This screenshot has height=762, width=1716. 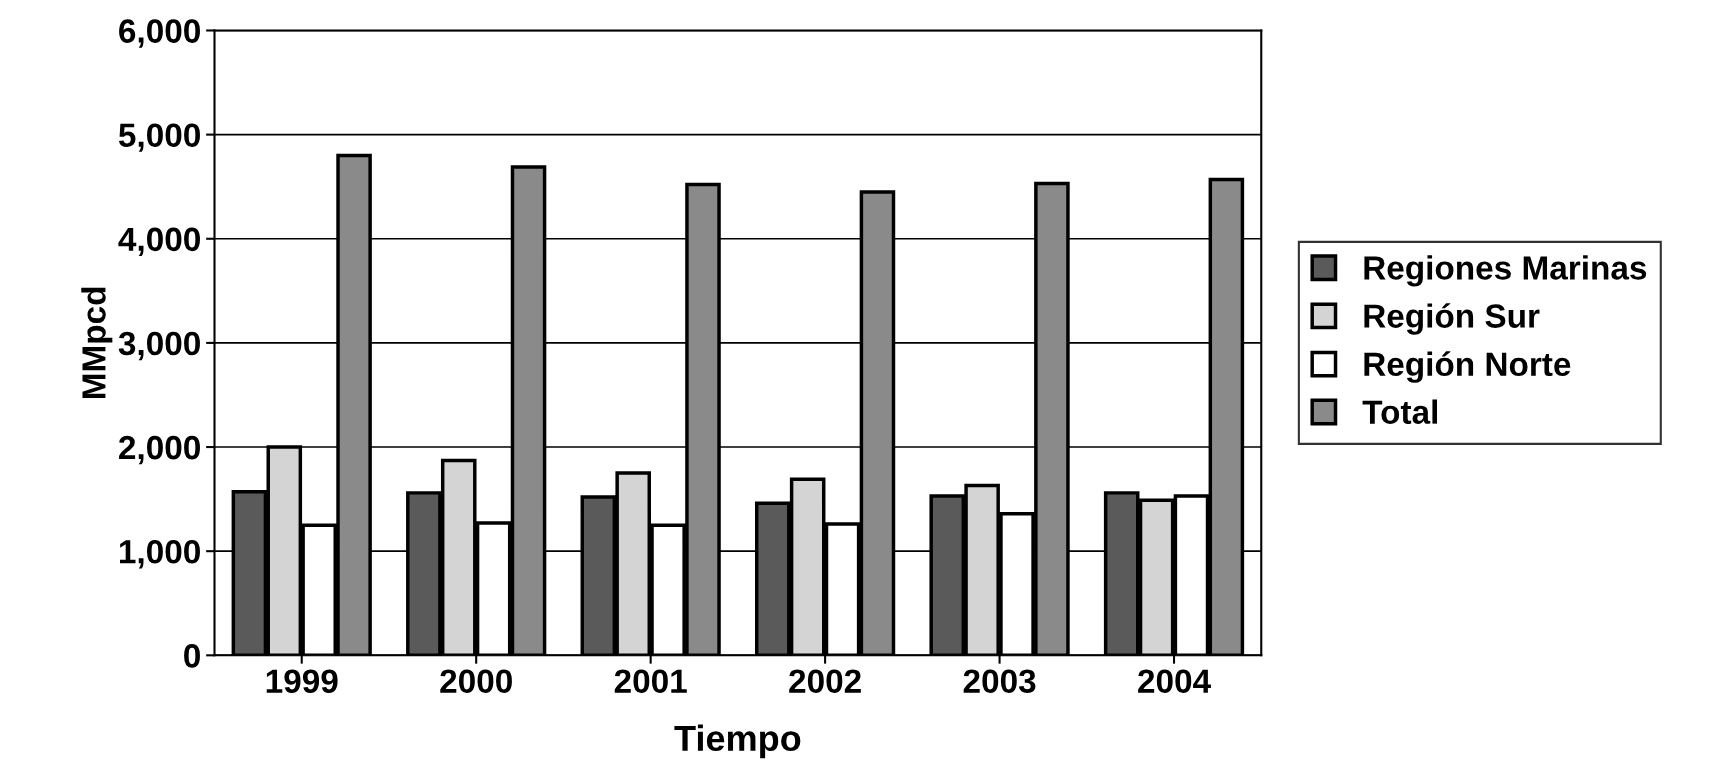 What do you see at coordinates (159, 346) in the screenshot?
I see `y-tick-label: 3,000` at bounding box center [159, 346].